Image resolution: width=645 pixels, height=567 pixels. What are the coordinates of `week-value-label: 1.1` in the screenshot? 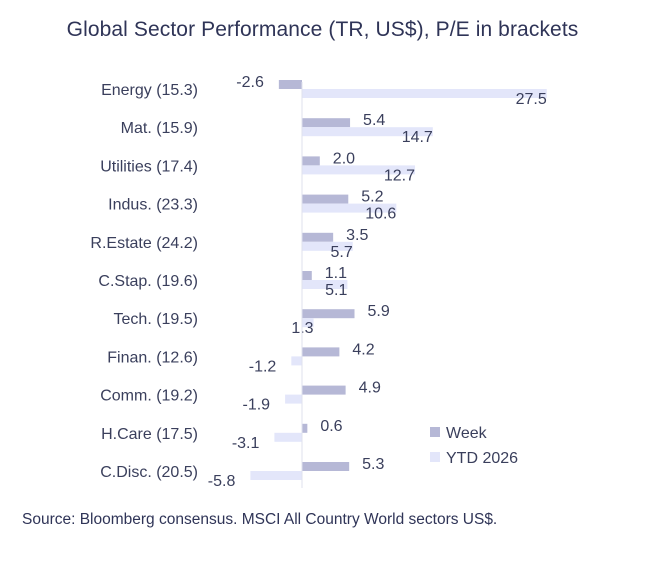 It's located at (336, 273).